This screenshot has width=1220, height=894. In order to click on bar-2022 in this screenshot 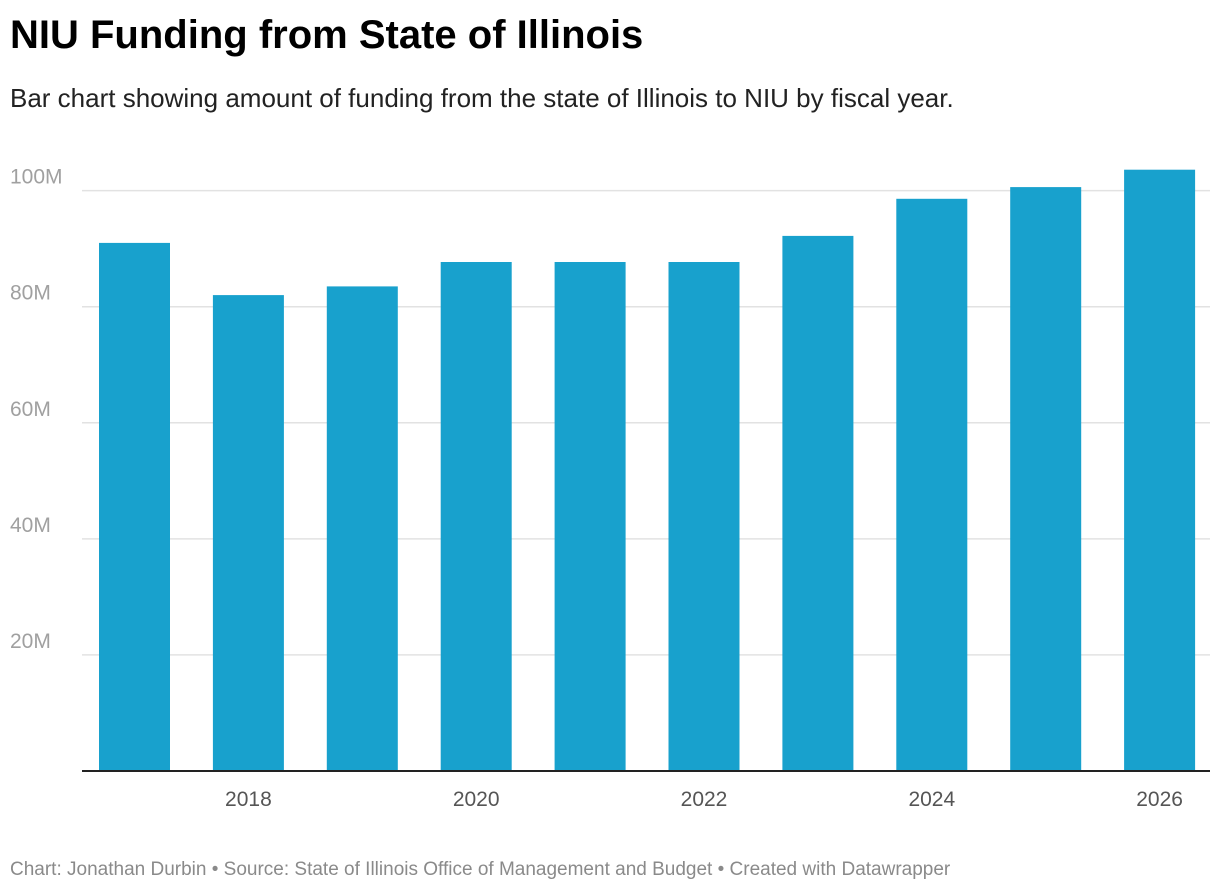, I will do `click(704, 516)`.